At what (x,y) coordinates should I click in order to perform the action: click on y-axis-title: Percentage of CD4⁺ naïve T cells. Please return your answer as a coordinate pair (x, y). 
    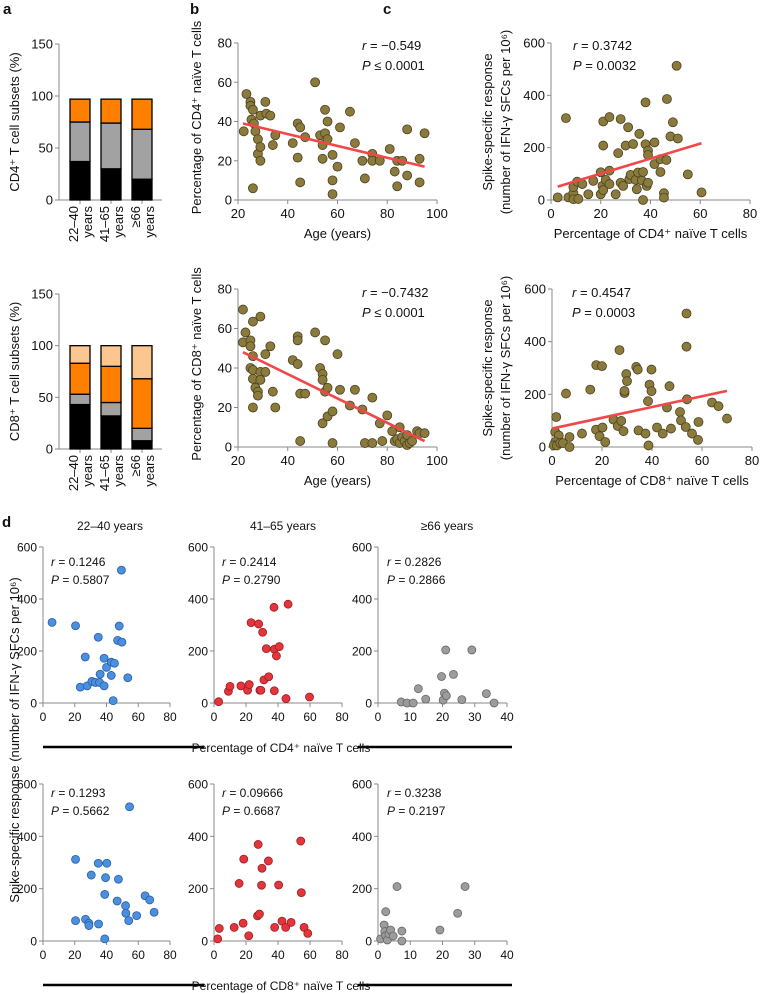
    Looking at the image, I should click on (196, 117).